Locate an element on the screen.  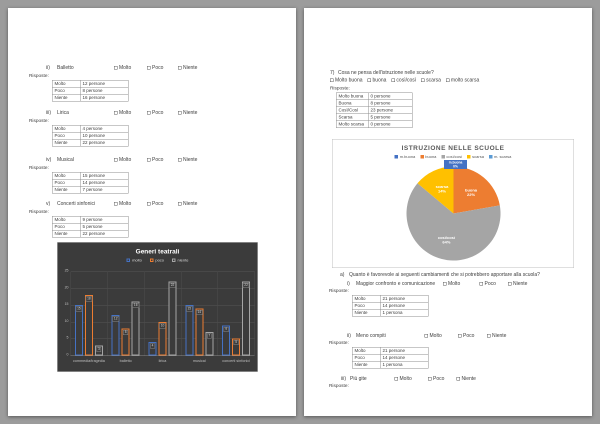
checkbox-molto-buona: Molto buona is located at coordinates (346, 80).